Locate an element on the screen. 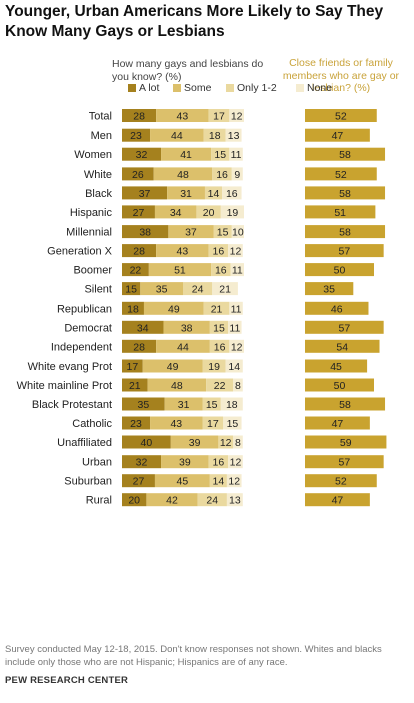 Image resolution: width=414 pixels, height=703 pixels. value-label-none-millennial: 10 is located at coordinates (238, 233).